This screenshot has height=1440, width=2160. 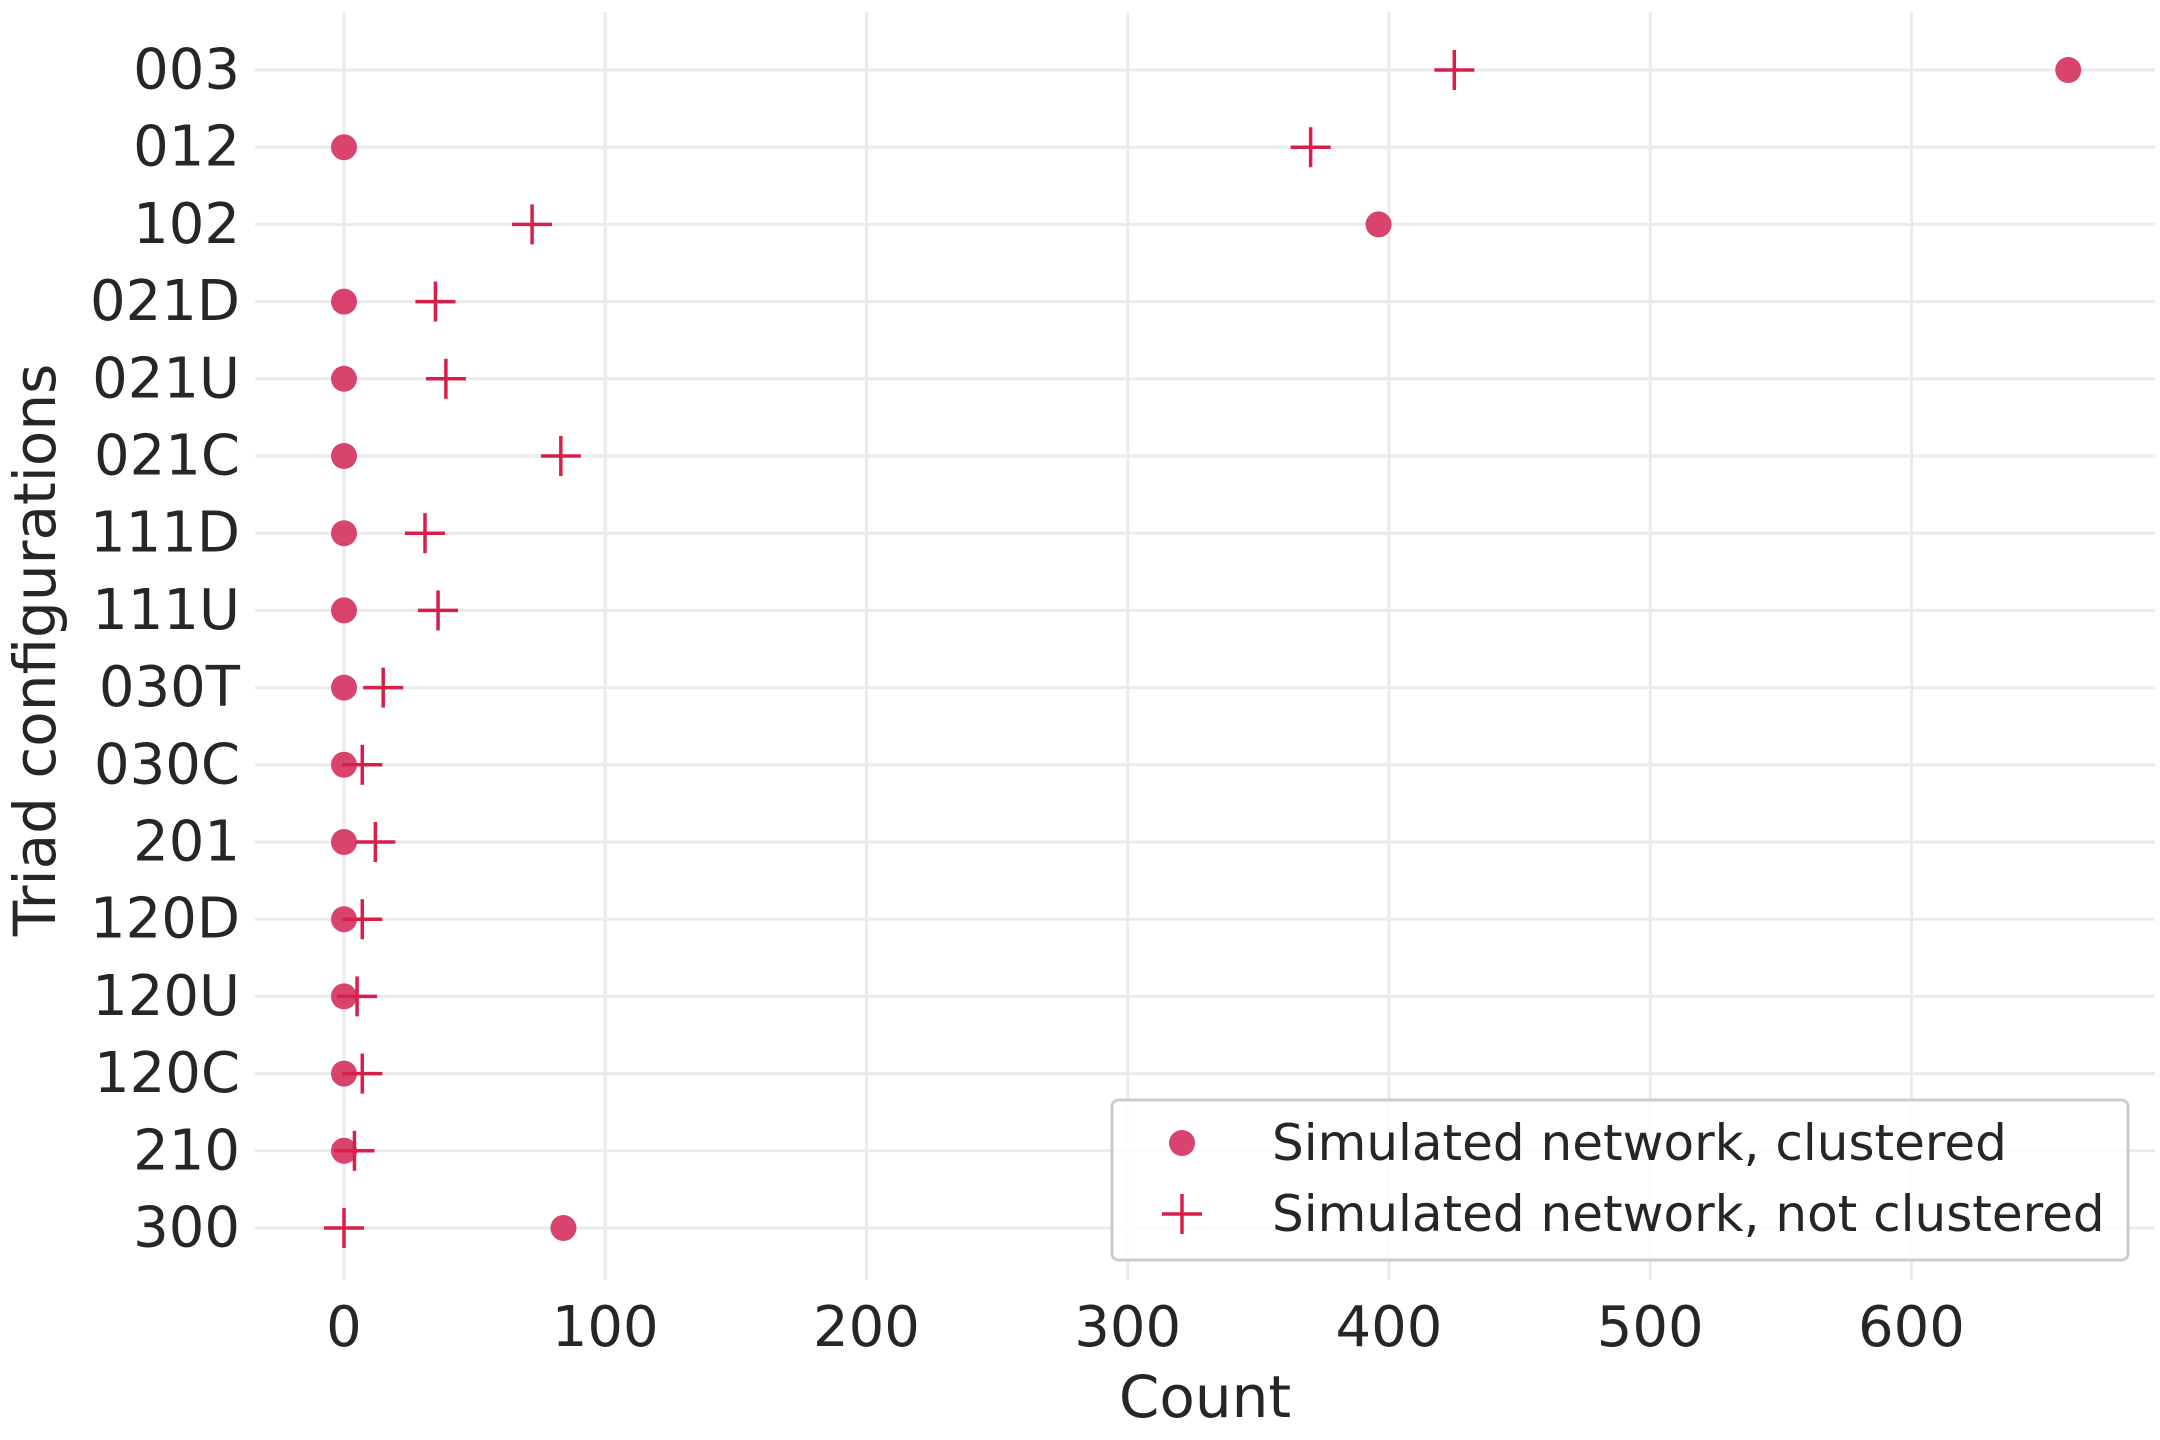 I want to click on legend-marker-not-clustered, so click(x=1182, y=1214).